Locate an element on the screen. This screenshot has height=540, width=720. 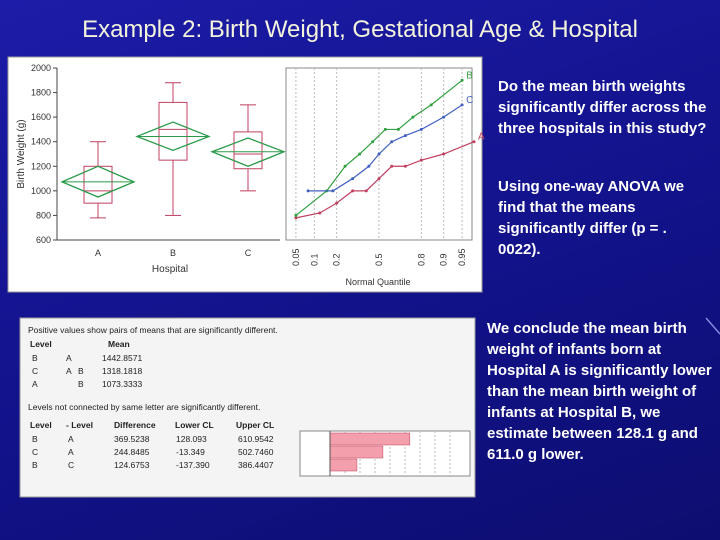
table-cell: 1073.3333 is located at coordinates (122, 384).